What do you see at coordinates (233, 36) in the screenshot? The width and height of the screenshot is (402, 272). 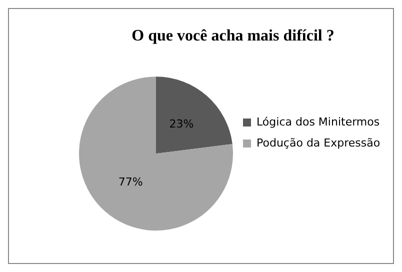 I see `chart-title: O que você acha mais difícil ?` at bounding box center [233, 36].